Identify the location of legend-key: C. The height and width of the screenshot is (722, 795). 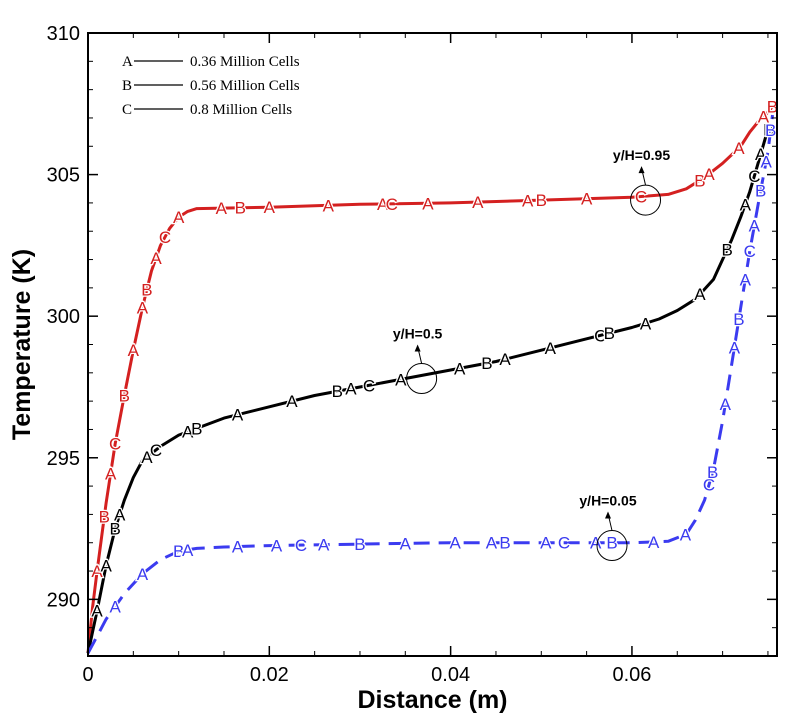
(127, 110).